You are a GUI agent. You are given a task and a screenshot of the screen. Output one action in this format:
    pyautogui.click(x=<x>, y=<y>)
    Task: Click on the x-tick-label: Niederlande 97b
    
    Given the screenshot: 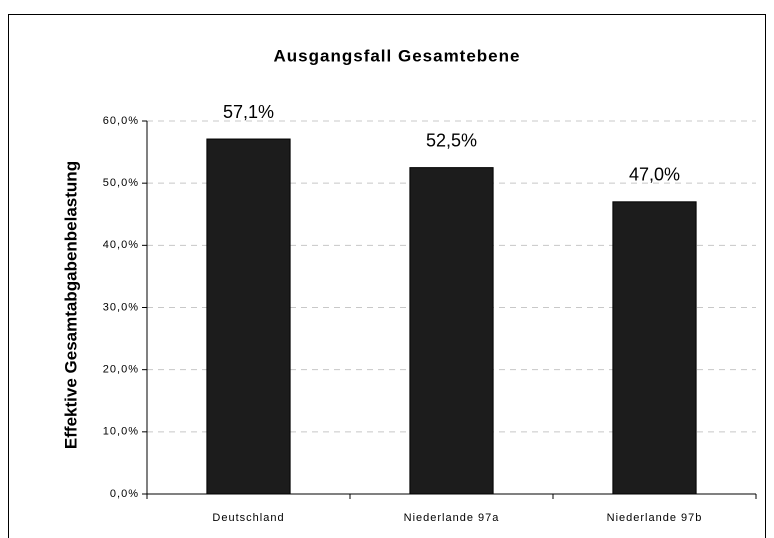 What is the action you would take?
    pyautogui.click(x=655, y=518)
    